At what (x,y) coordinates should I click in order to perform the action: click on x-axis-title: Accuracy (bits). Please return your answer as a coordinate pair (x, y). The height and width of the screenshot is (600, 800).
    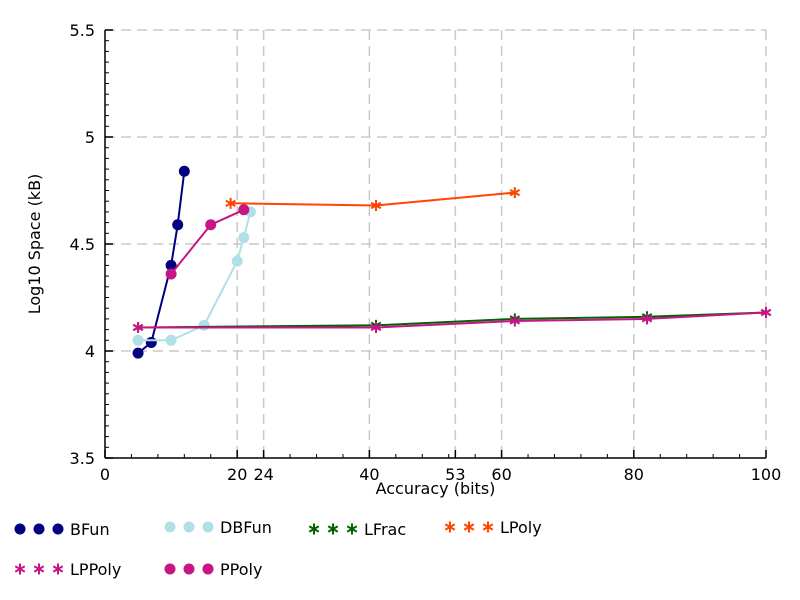
    Looking at the image, I should click on (436, 488).